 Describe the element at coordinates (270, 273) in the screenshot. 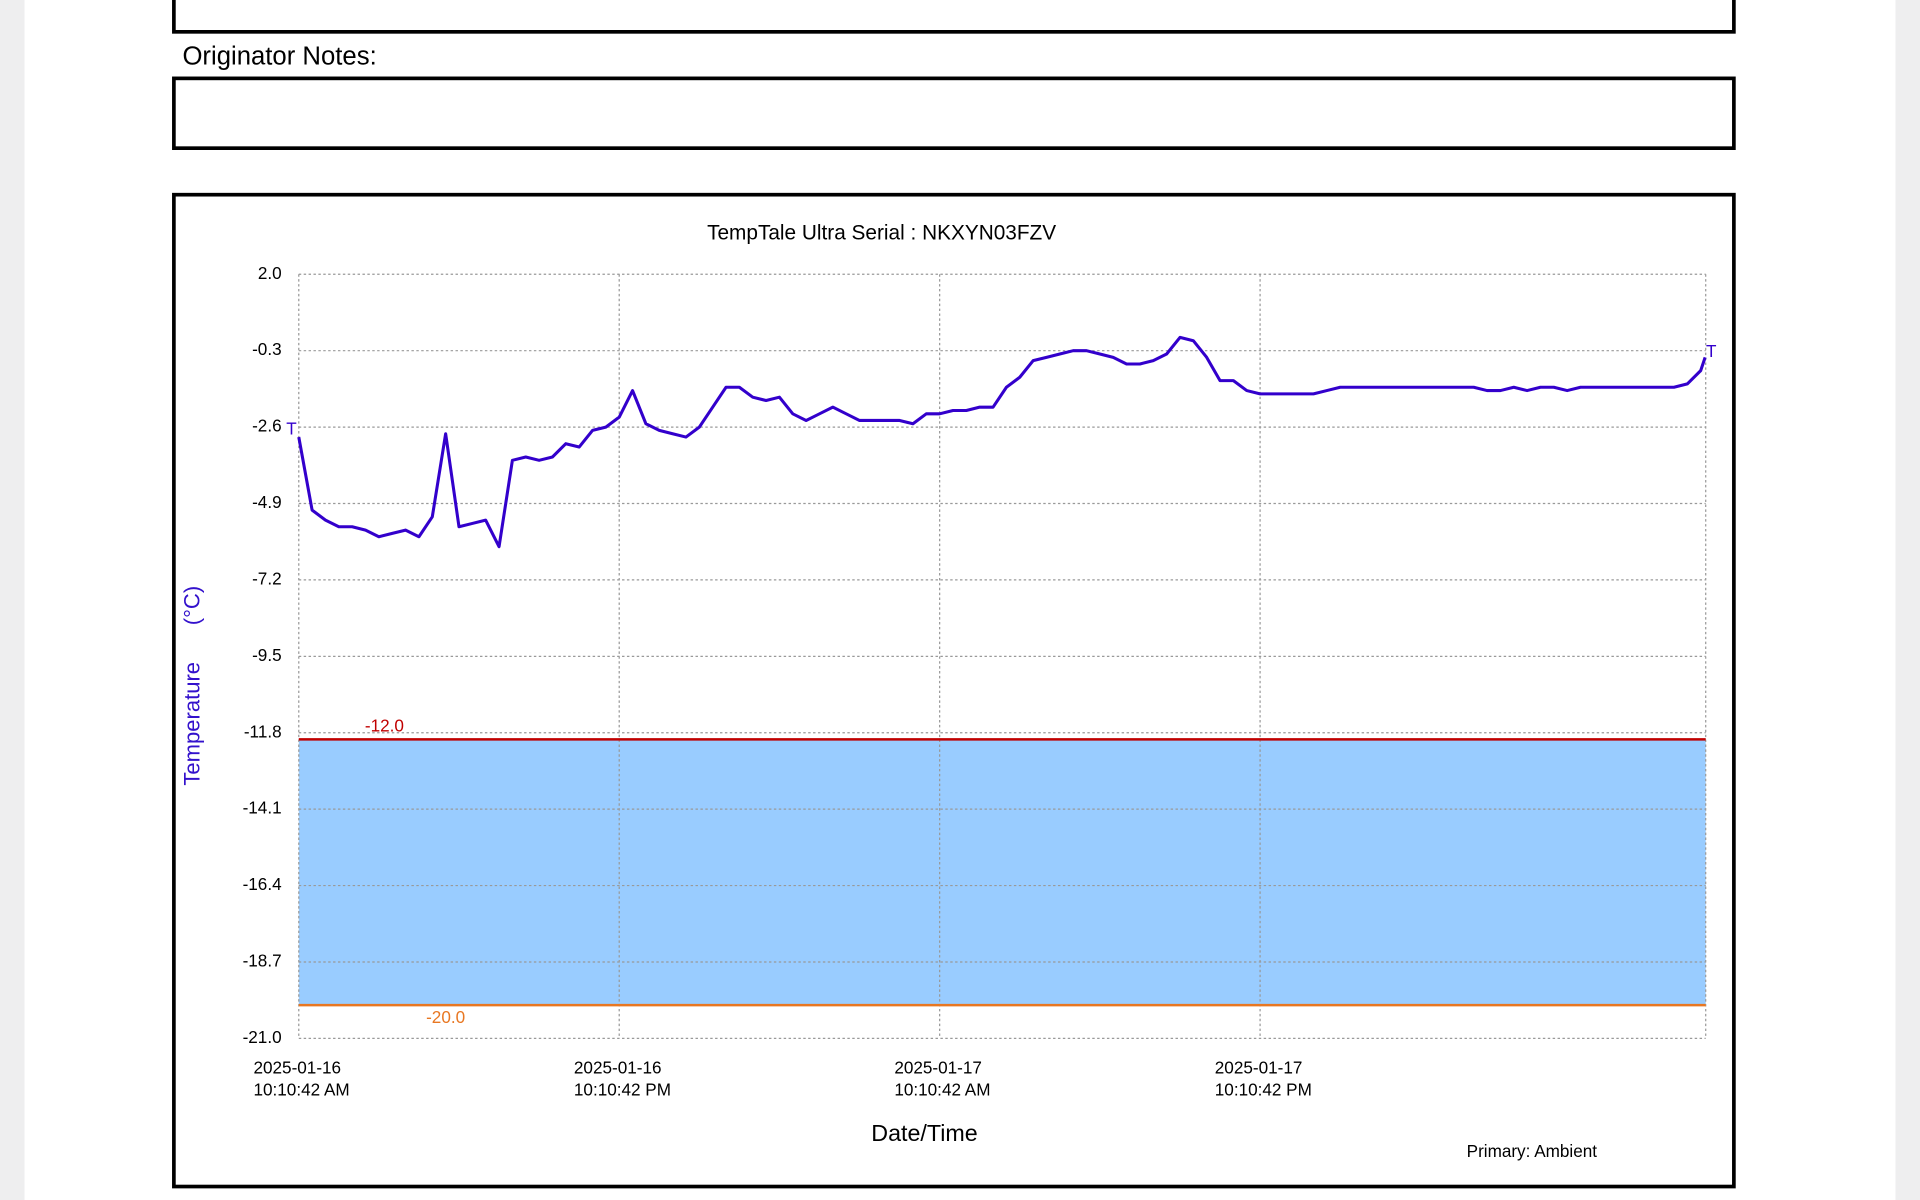

I see `y-tick-label: 2.0` at that location.